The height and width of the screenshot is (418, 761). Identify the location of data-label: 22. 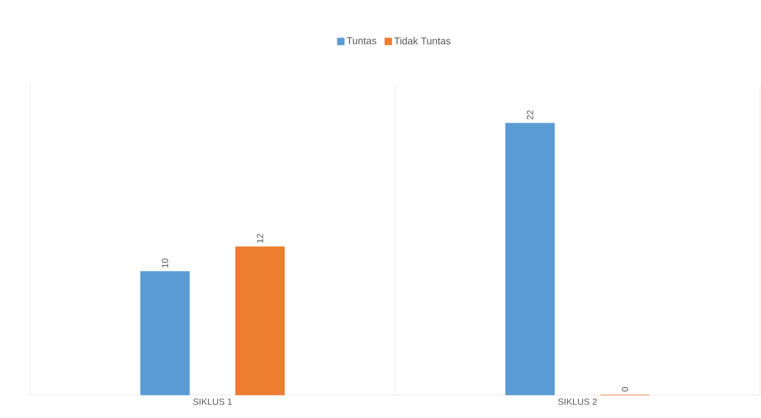
(530, 115).